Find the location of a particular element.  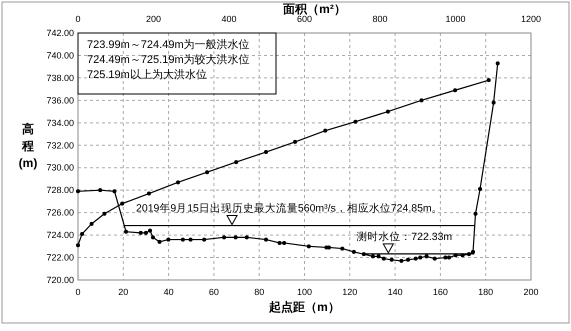

y-tick-label: 738.00 is located at coordinates (60, 77).